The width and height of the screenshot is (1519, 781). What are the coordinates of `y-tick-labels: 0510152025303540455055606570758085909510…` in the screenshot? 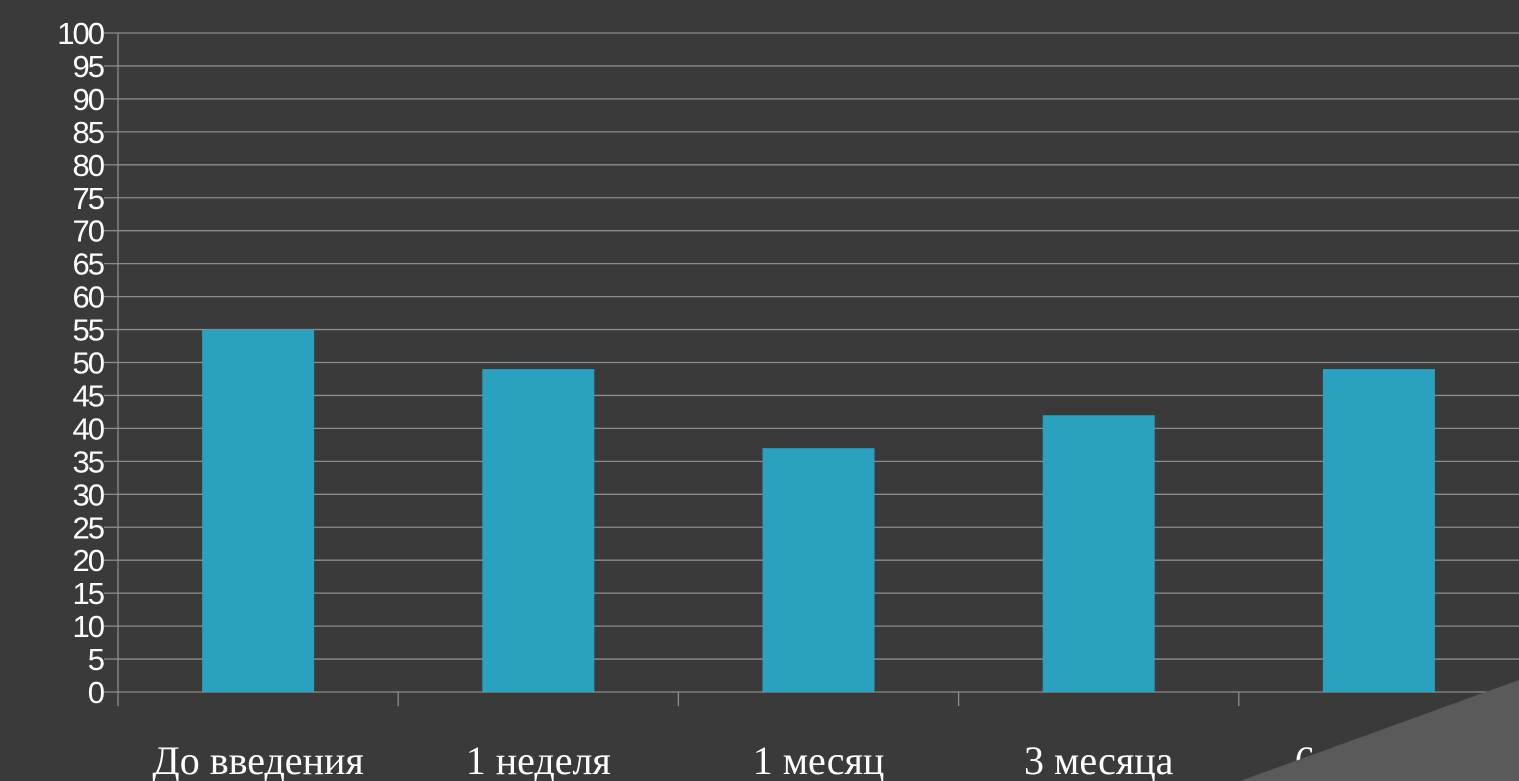 It's located at (81, 363).